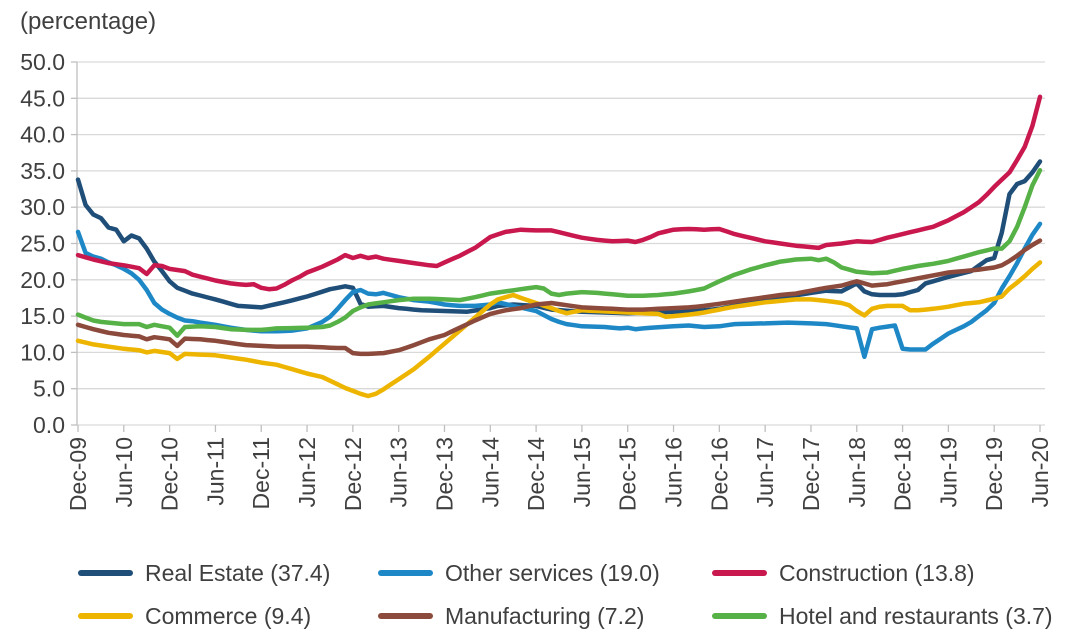  What do you see at coordinates (49, 425) in the screenshot?
I see `y-tick-label: 0.0` at bounding box center [49, 425].